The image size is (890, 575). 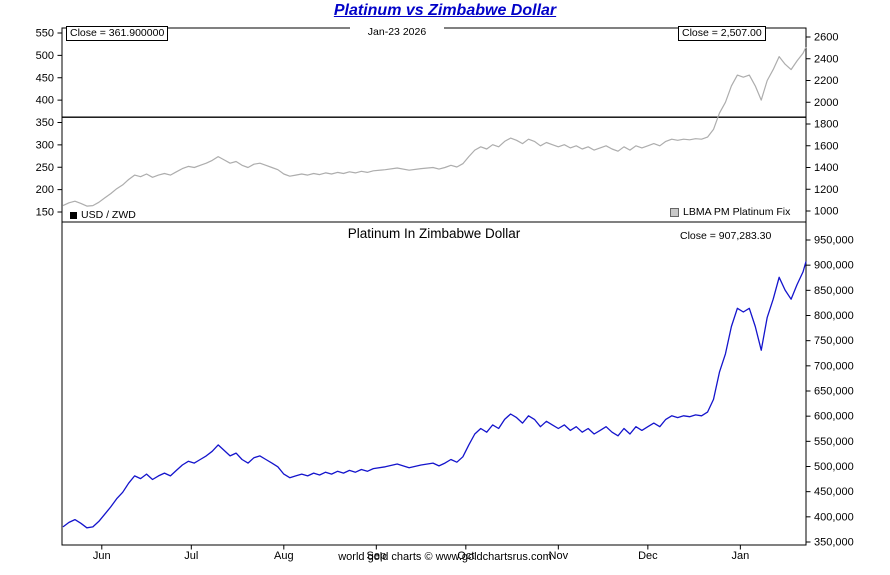 I want to click on left-axis-tick-label: 350, so click(x=45, y=123).